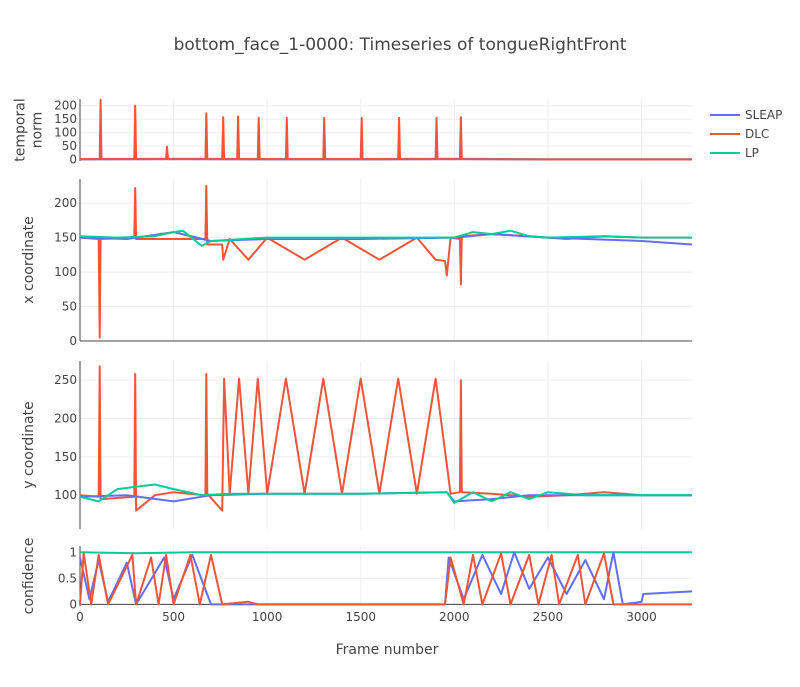 This screenshot has height=687, width=800. What do you see at coordinates (29, 259) in the screenshot?
I see `y-axis-title: x coordinate` at bounding box center [29, 259].